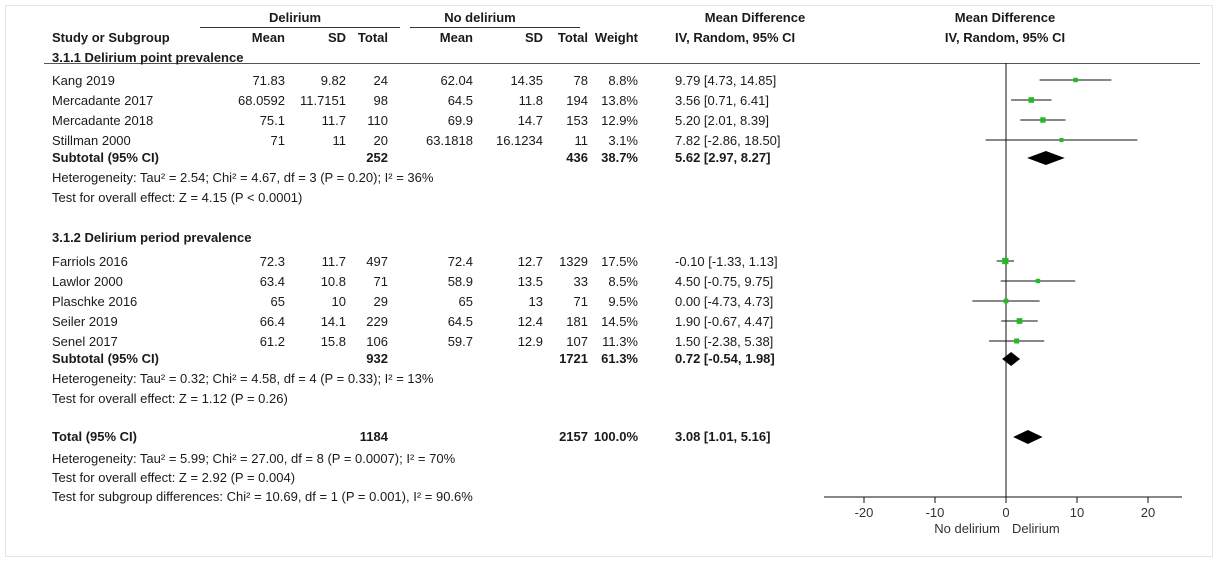  Describe the element at coordinates (94, 436) in the screenshot. I see `total-label: Total (95% CI)` at that location.